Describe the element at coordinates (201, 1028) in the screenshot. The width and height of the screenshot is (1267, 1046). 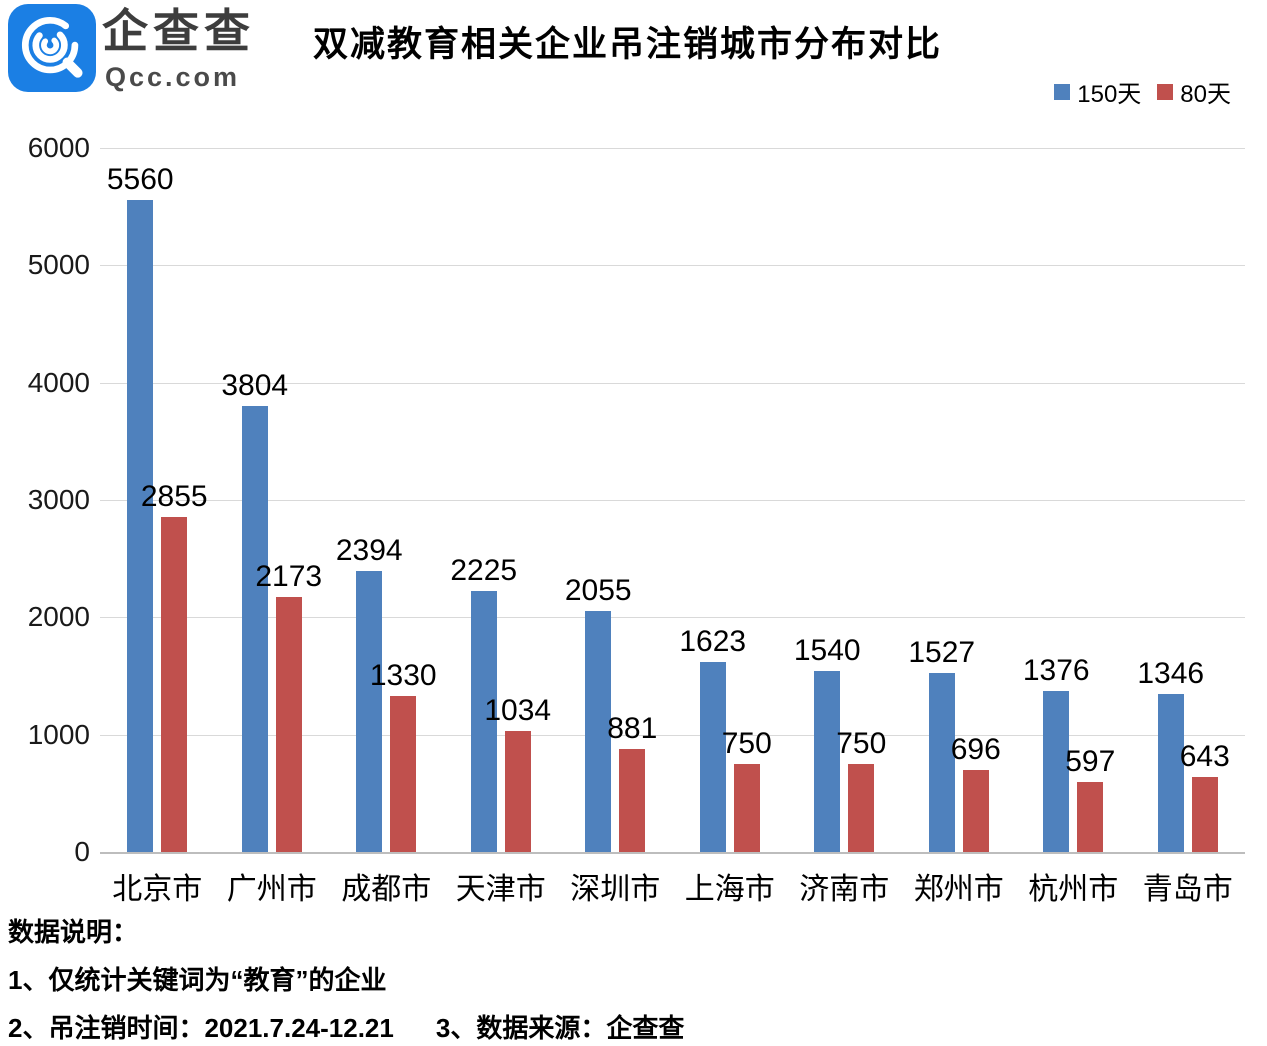
I see `note-2: 2、吊注销时间：2021.7.24-12.21` at that location.